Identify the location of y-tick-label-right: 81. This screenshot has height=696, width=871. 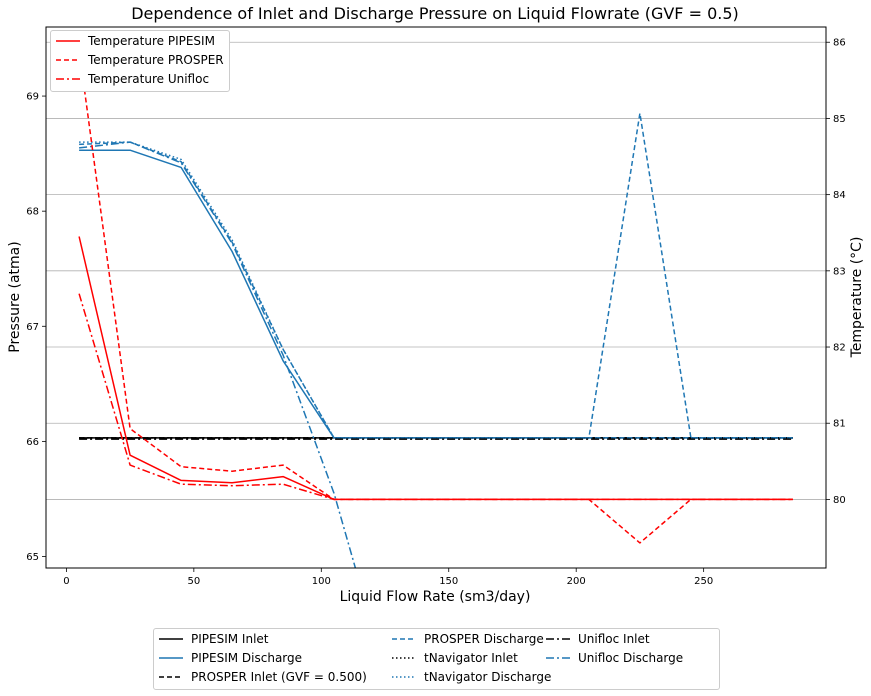
(839, 424).